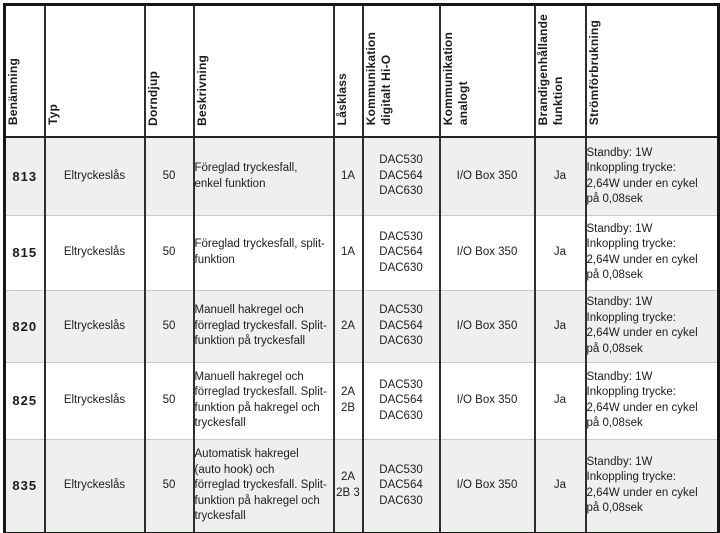 The height and width of the screenshot is (533, 720). Describe the element at coordinates (52, 115) in the screenshot. I see `column-header-typ-label: Typ` at that location.